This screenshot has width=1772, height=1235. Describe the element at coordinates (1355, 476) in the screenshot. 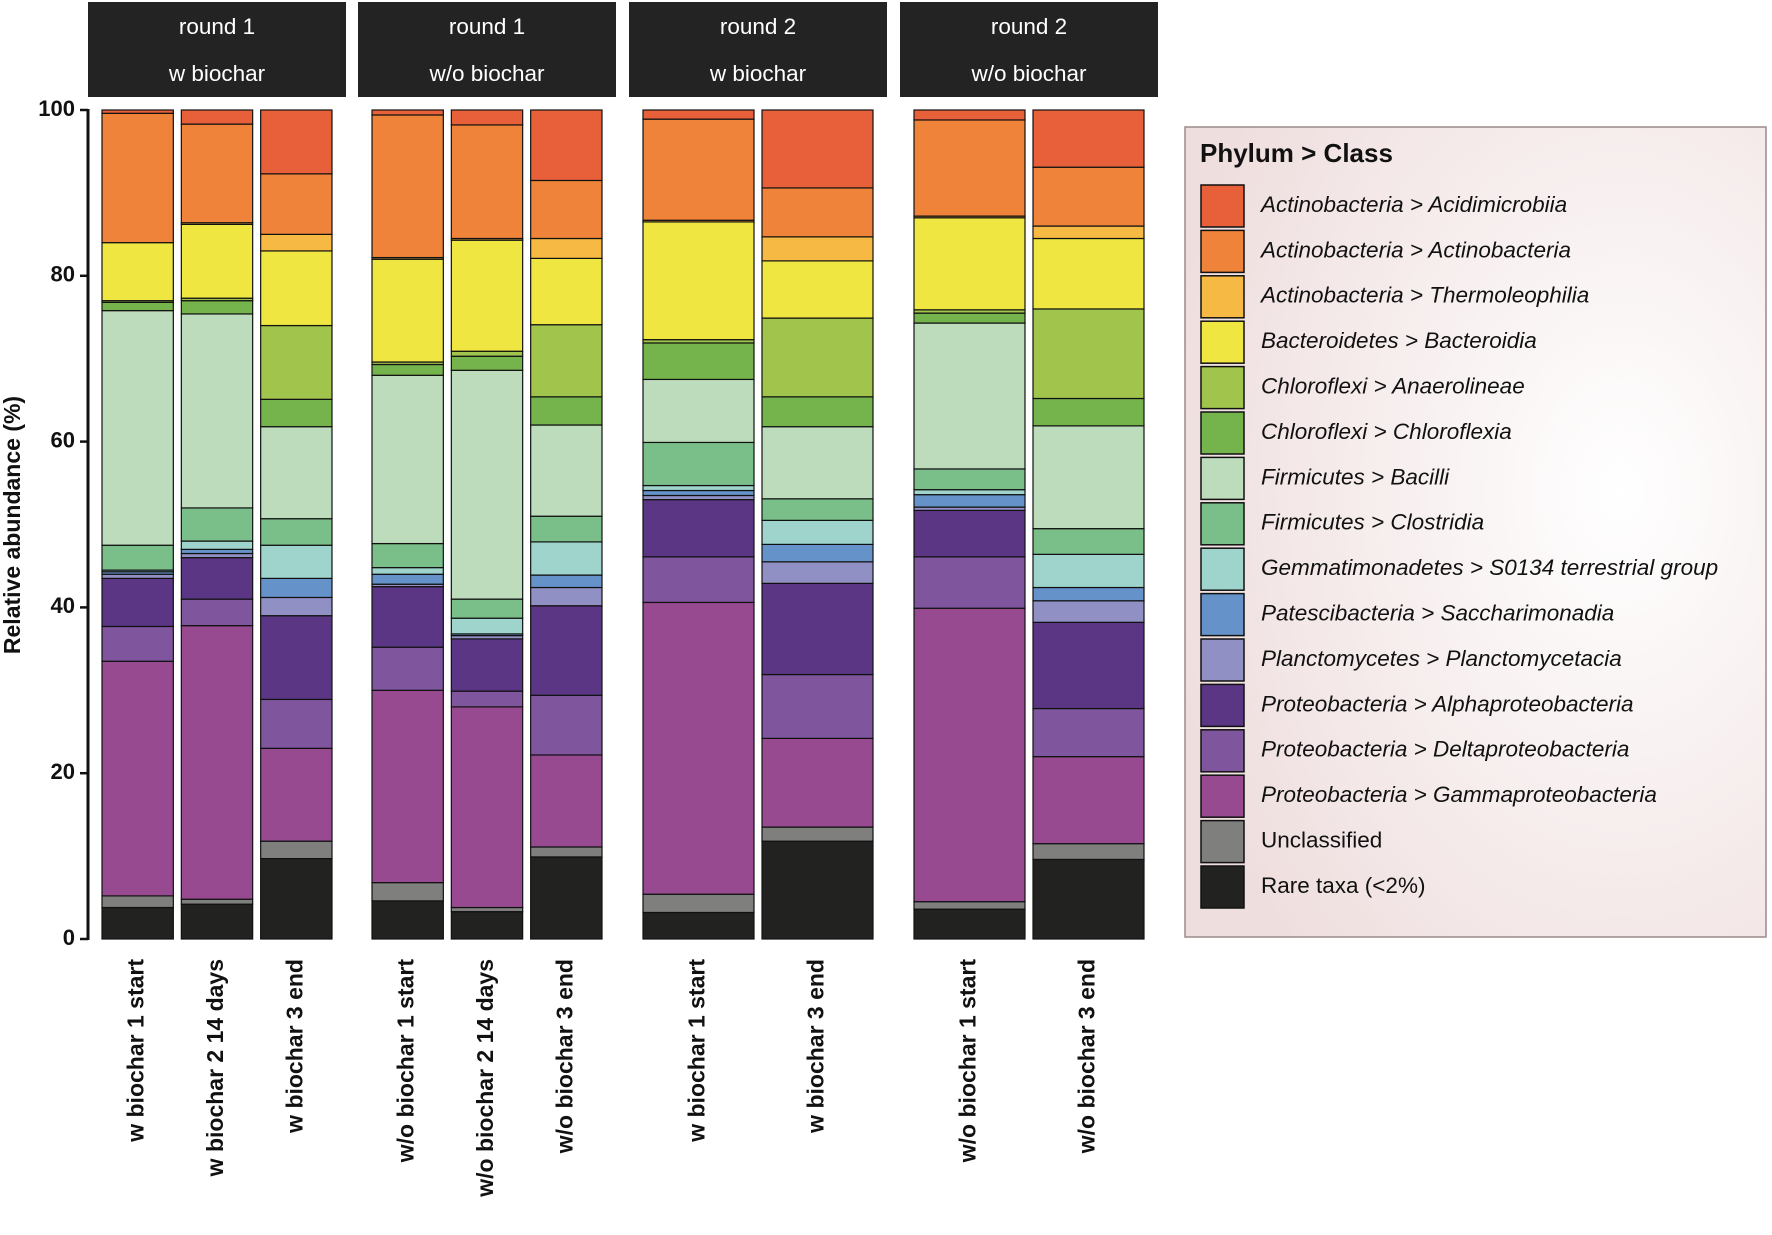

I see `legend-label: Firmicutes > Bacilli` at that location.